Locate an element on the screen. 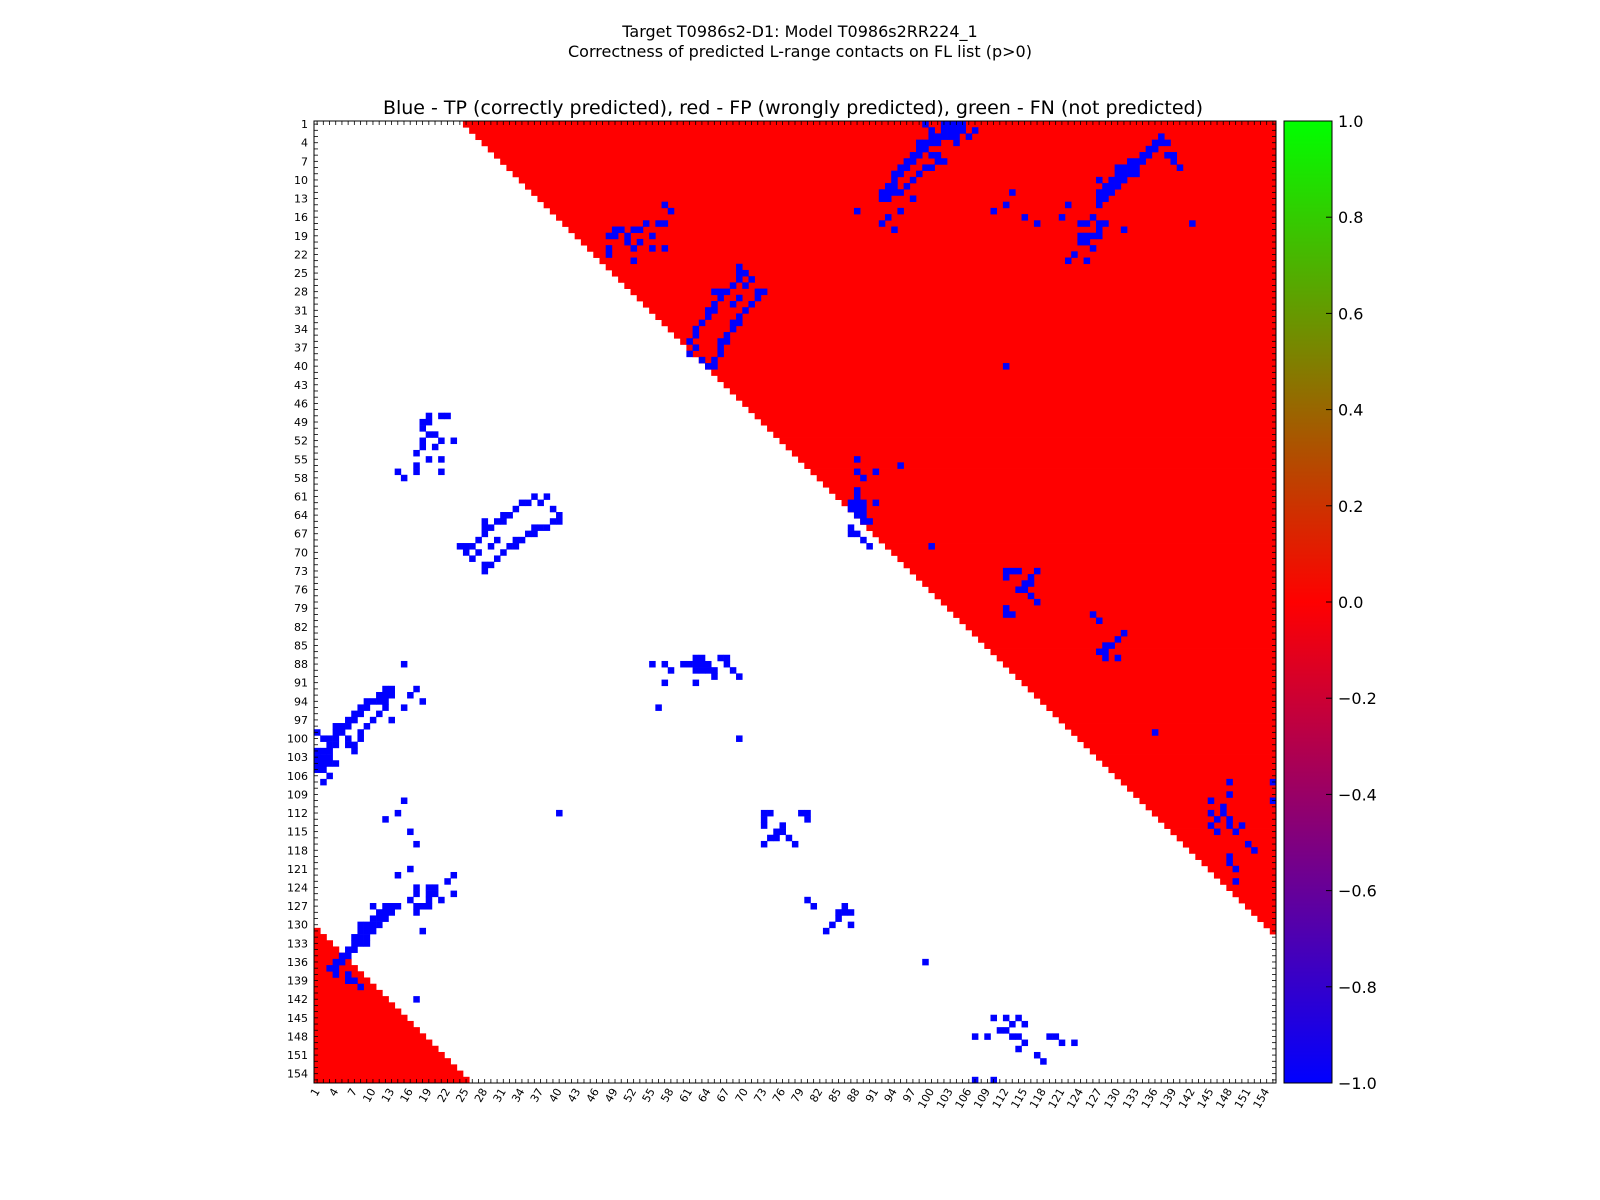  y-tick-label: 91 is located at coordinates (301, 683).